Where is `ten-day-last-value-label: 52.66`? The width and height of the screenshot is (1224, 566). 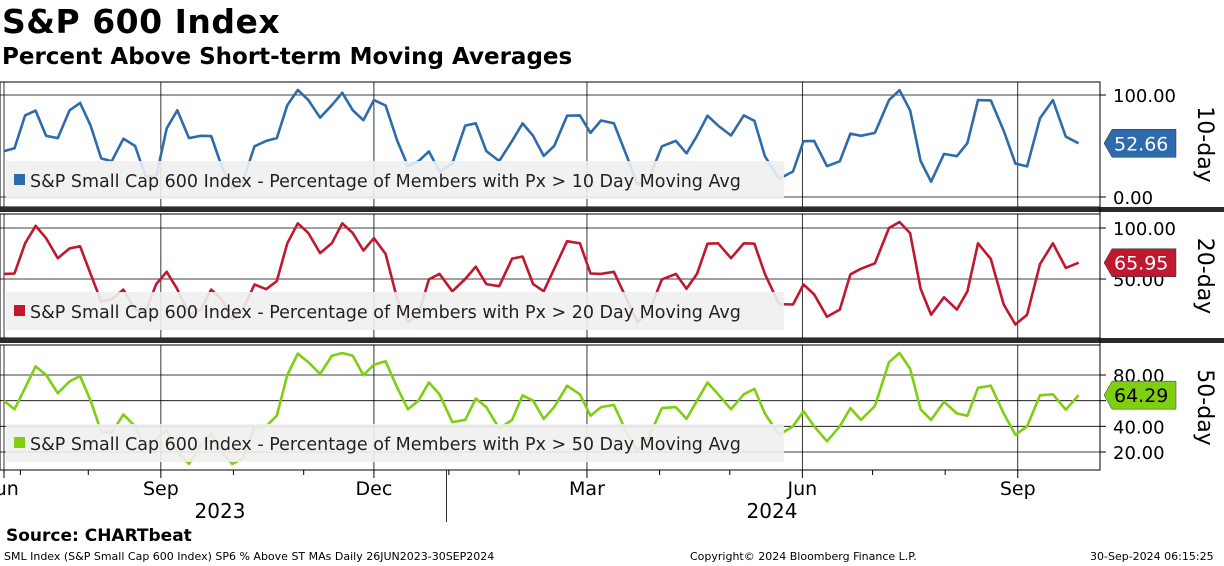 ten-day-last-value-label: 52.66 is located at coordinates (1141, 144).